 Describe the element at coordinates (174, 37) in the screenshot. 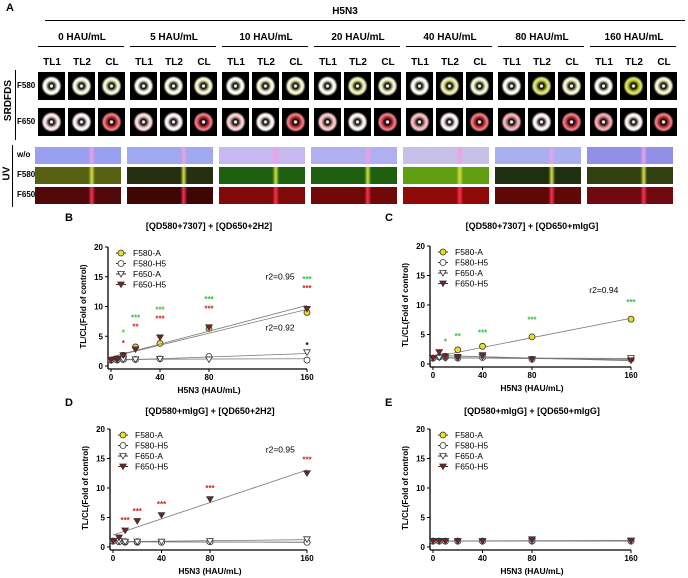

I see `concentration-header: 5 HAU/mL` at that location.